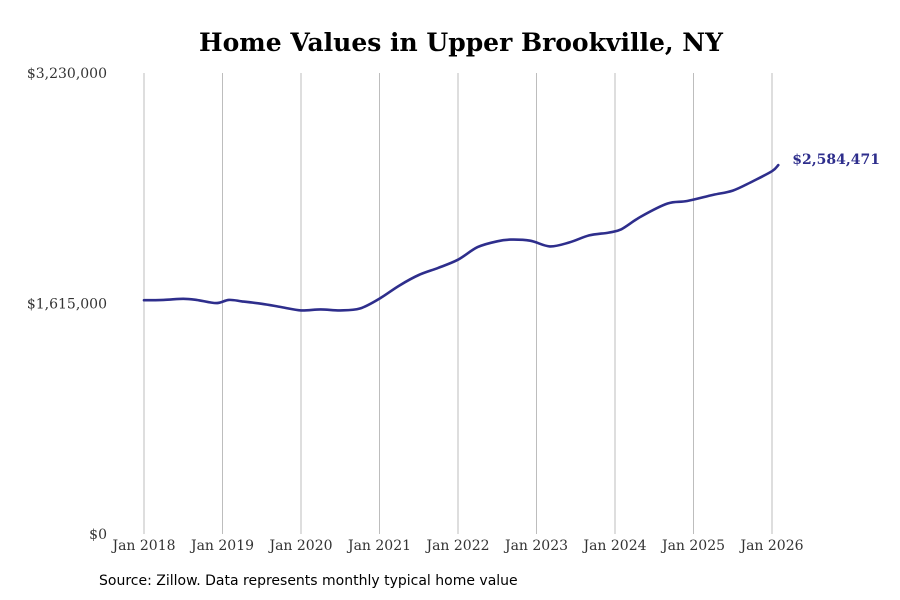 The height and width of the screenshot is (600, 900). Describe the element at coordinates (461, 42) in the screenshot. I see `chart-title: Home Values in Upper Brookville, NY` at that location.